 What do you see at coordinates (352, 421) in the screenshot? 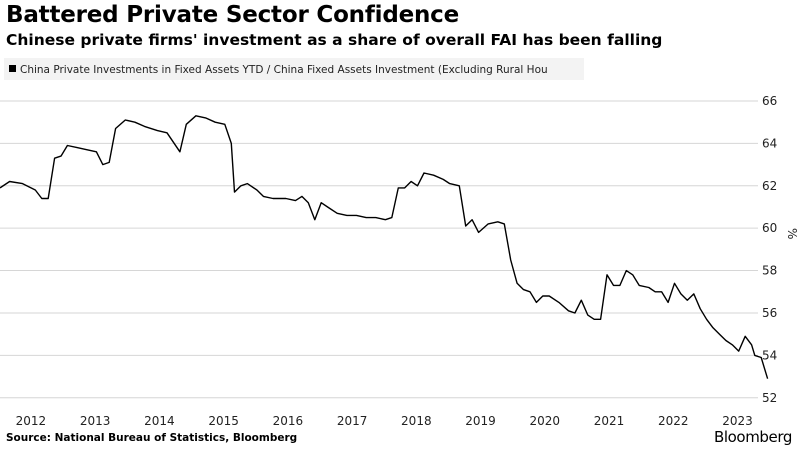
I see `x-tick-label: 2017` at bounding box center [352, 421].